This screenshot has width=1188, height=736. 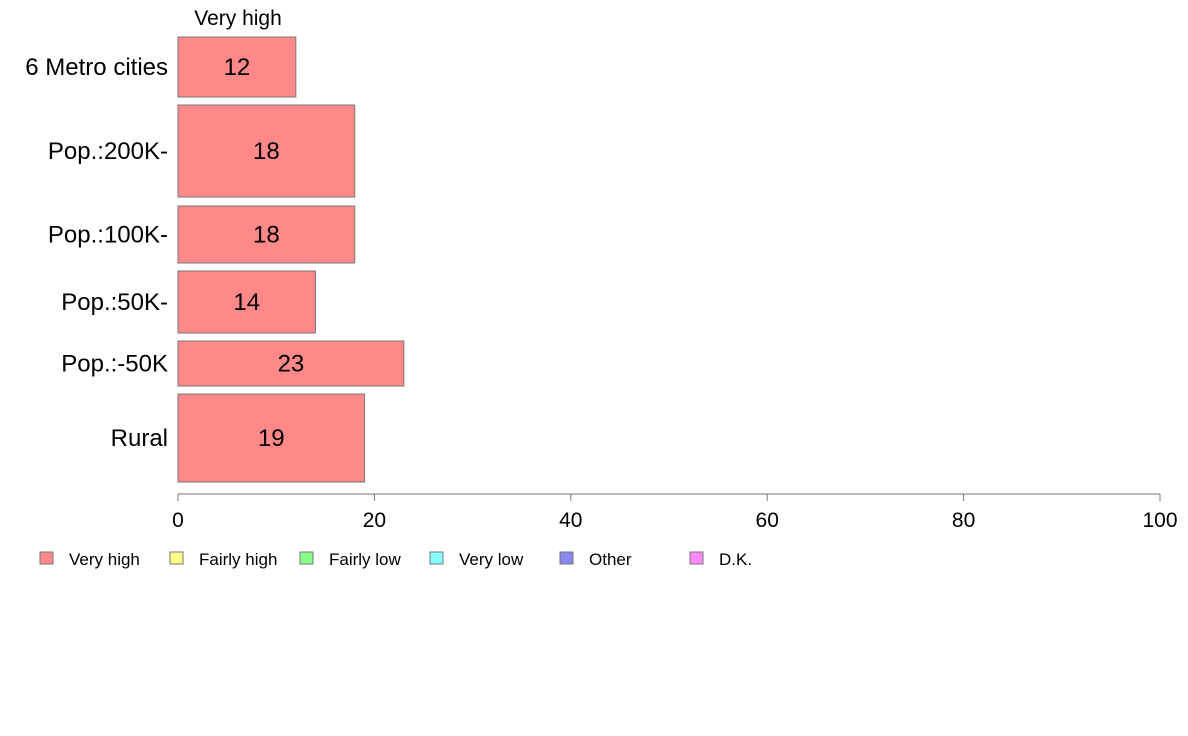 I want to click on x-tick-label-4: 80, so click(x=963, y=520).